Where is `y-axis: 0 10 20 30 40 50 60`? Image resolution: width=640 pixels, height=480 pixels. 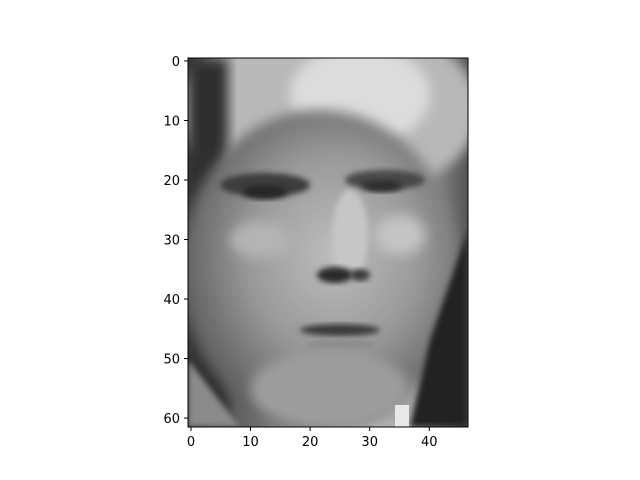 y-axis: 0 10 20 30 40 50 60 is located at coordinates (175, 241).